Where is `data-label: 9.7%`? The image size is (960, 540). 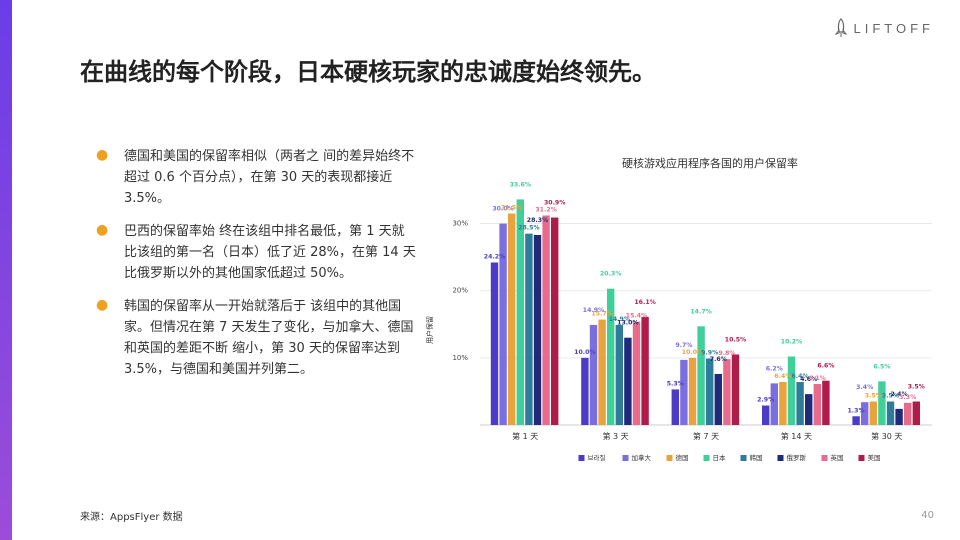
data-label: 9.7% is located at coordinates (683, 345).